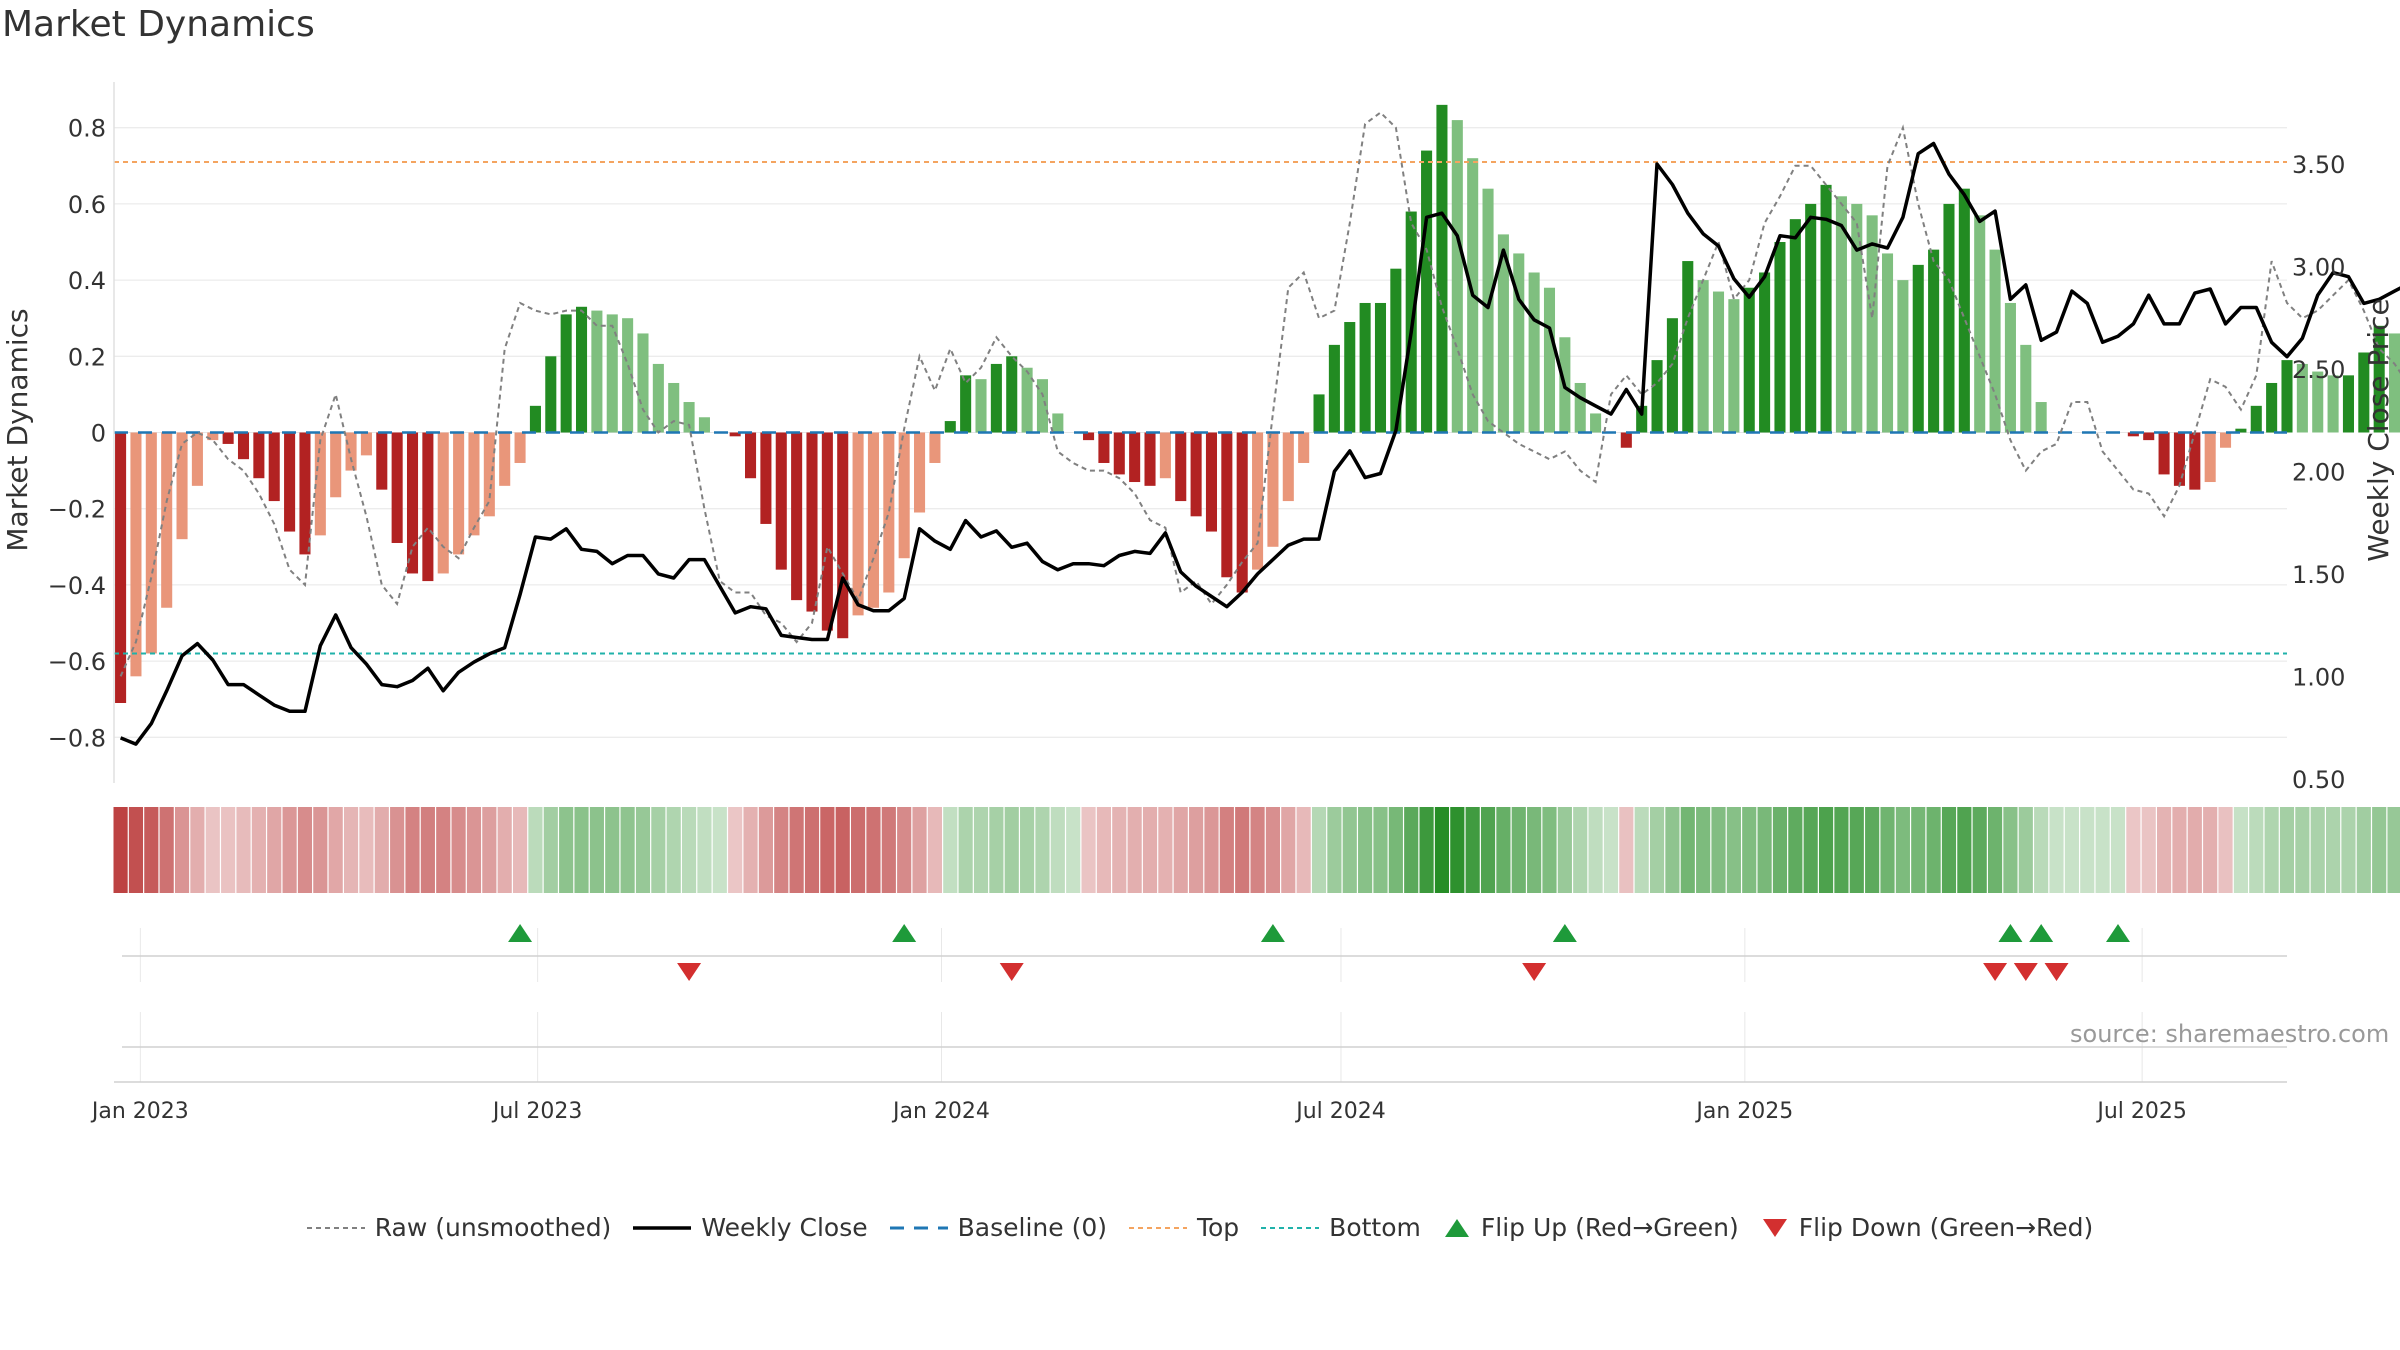 The image size is (2400, 1350). I want to click on legend-flip-down: Flip Down (Green→Red), so click(1927, 1227).